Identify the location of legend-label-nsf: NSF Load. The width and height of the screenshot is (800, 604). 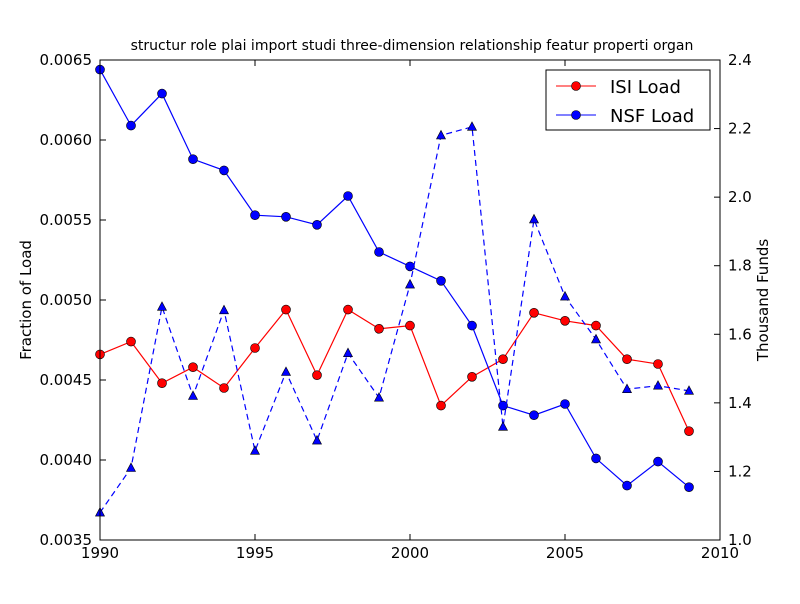
(652, 116).